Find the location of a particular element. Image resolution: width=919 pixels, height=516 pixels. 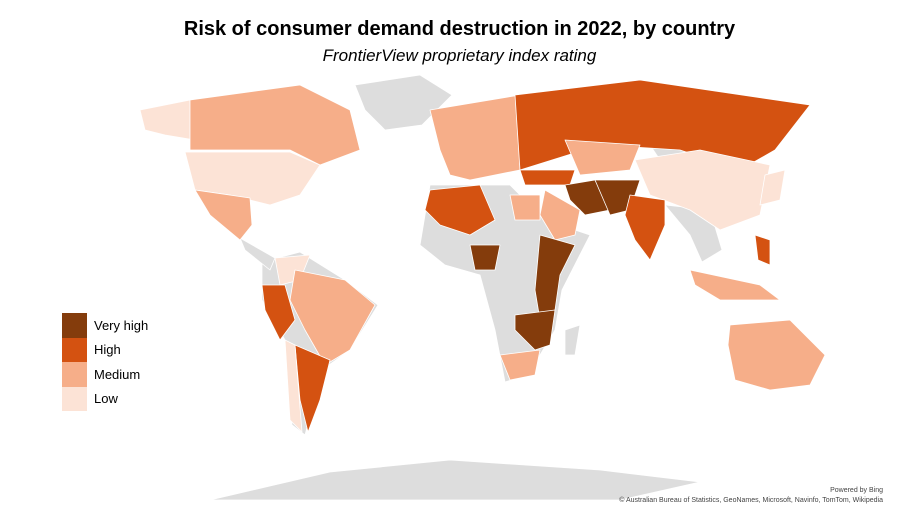

legend-item-low: Low is located at coordinates (105, 398).